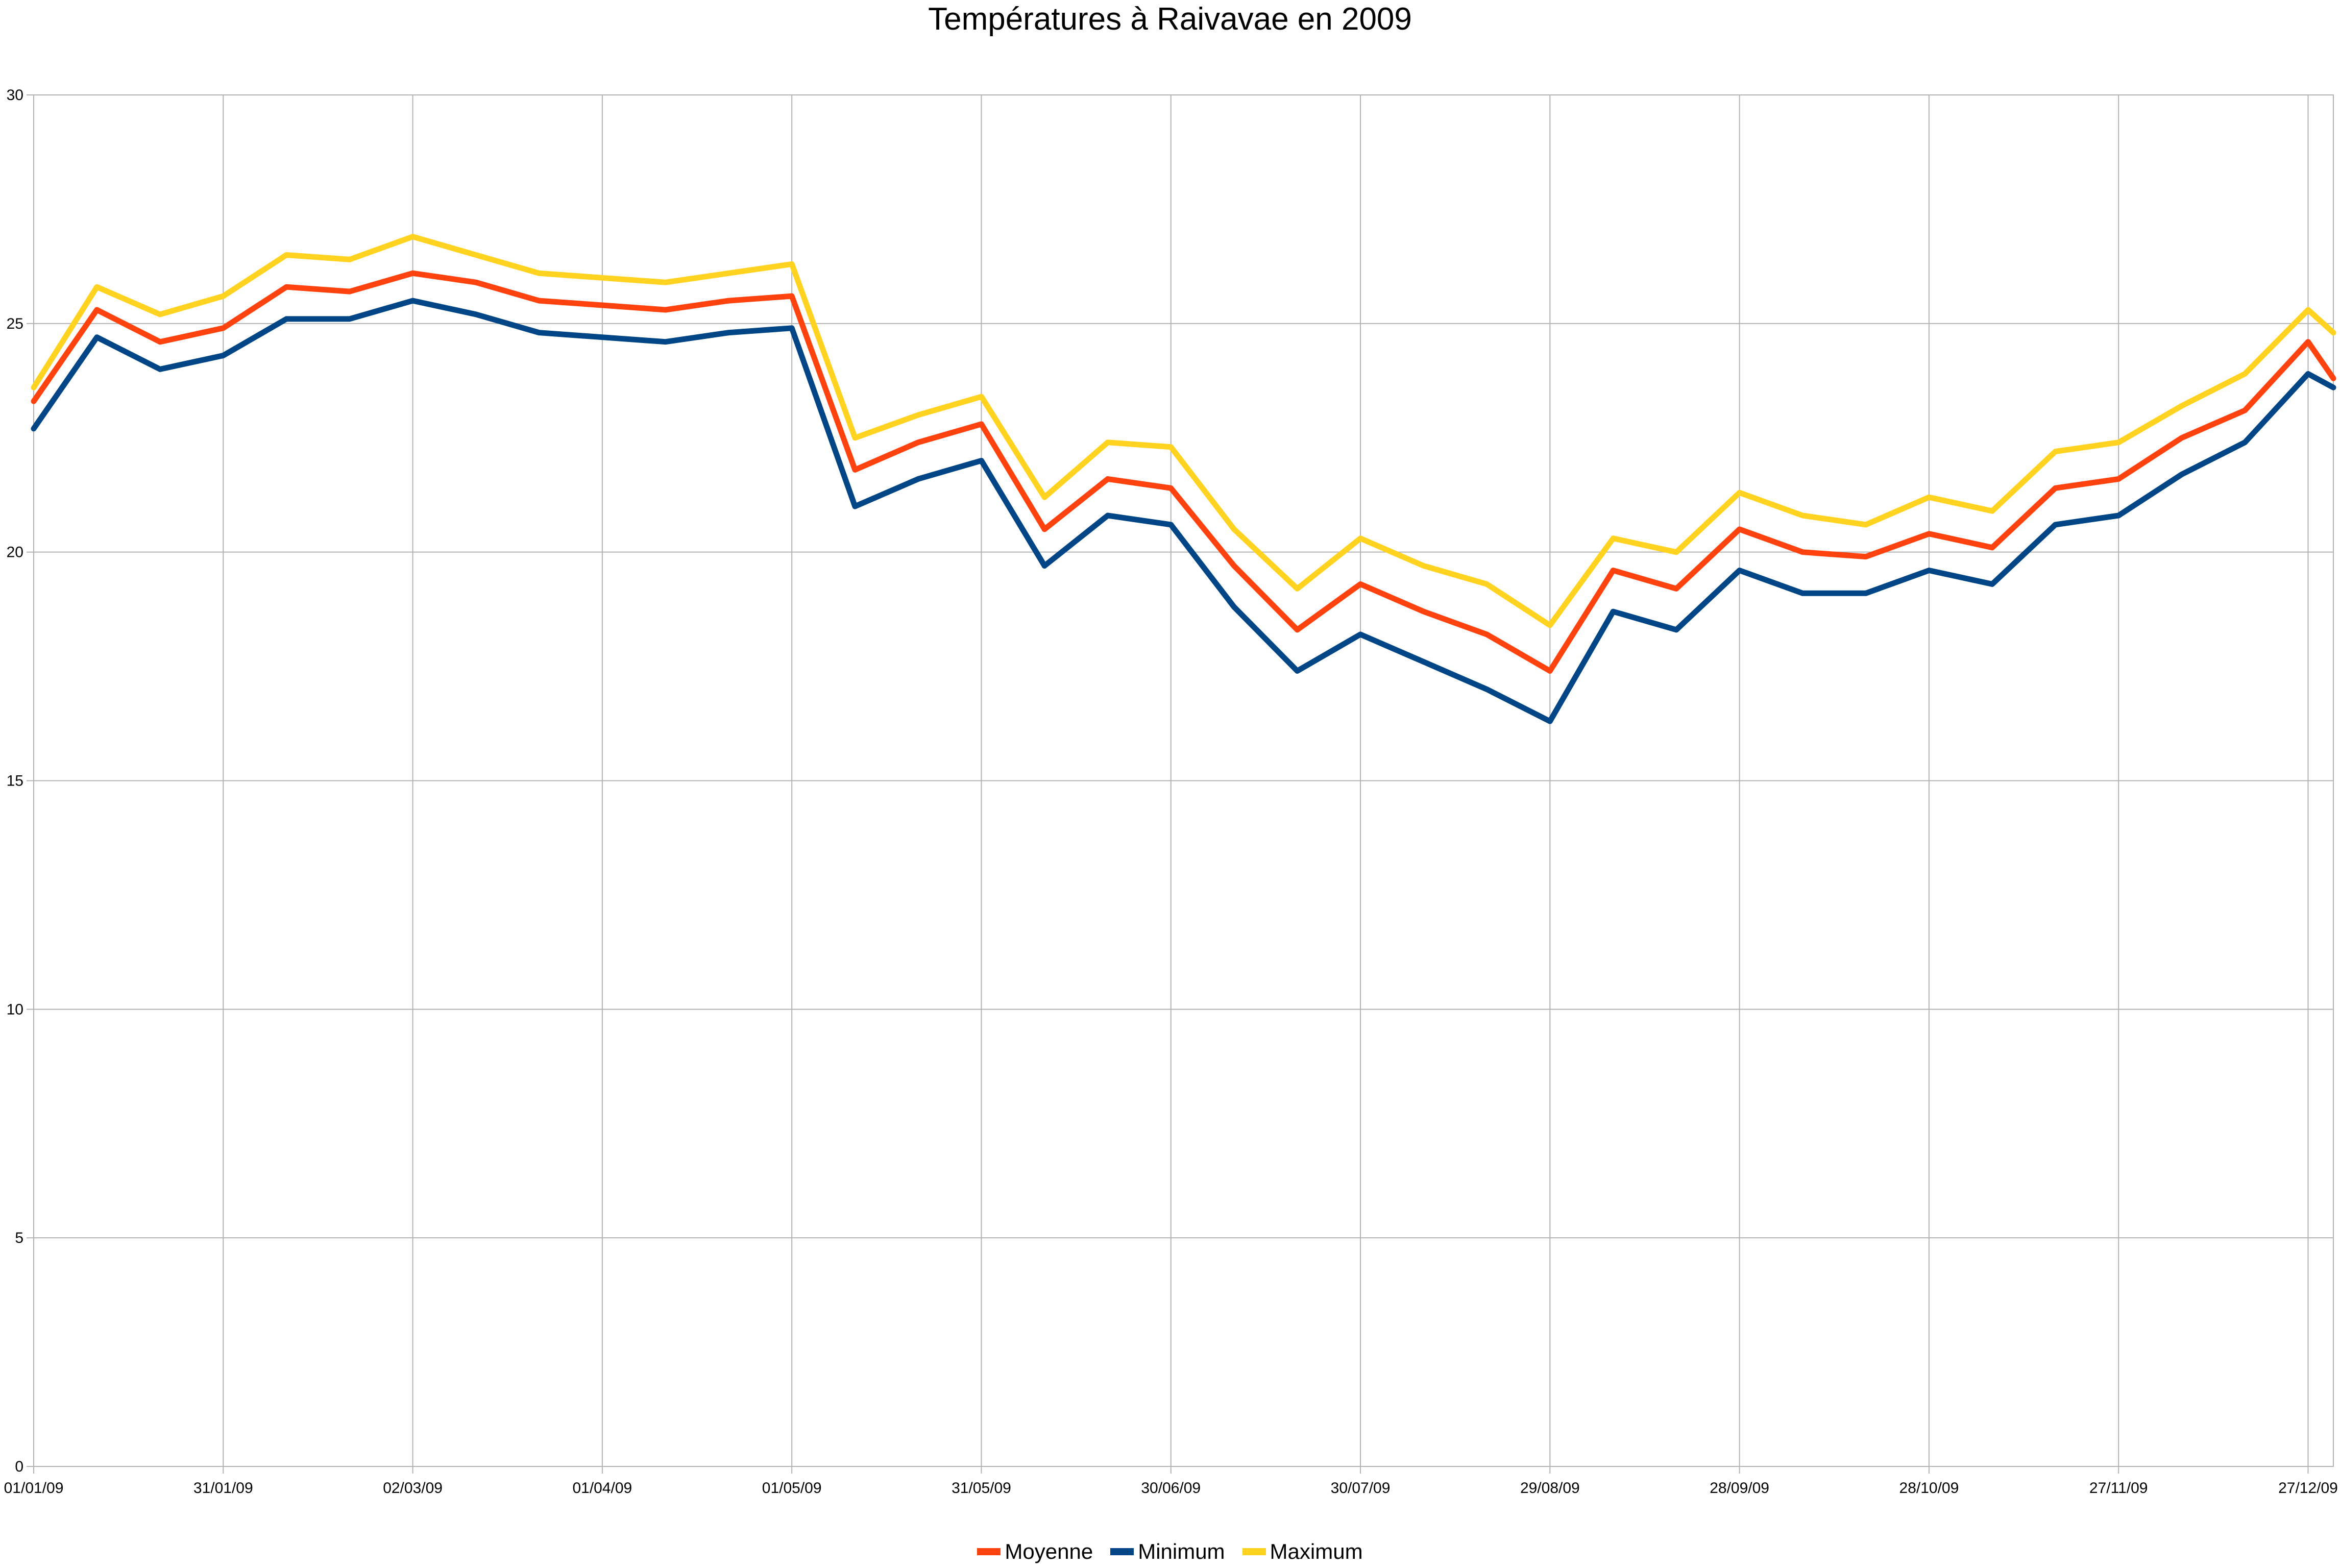 The width and height of the screenshot is (2340, 1568). What do you see at coordinates (1316, 1551) in the screenshot?
I see `legend-label: Maximum` at bounding box center [1316, 1551].